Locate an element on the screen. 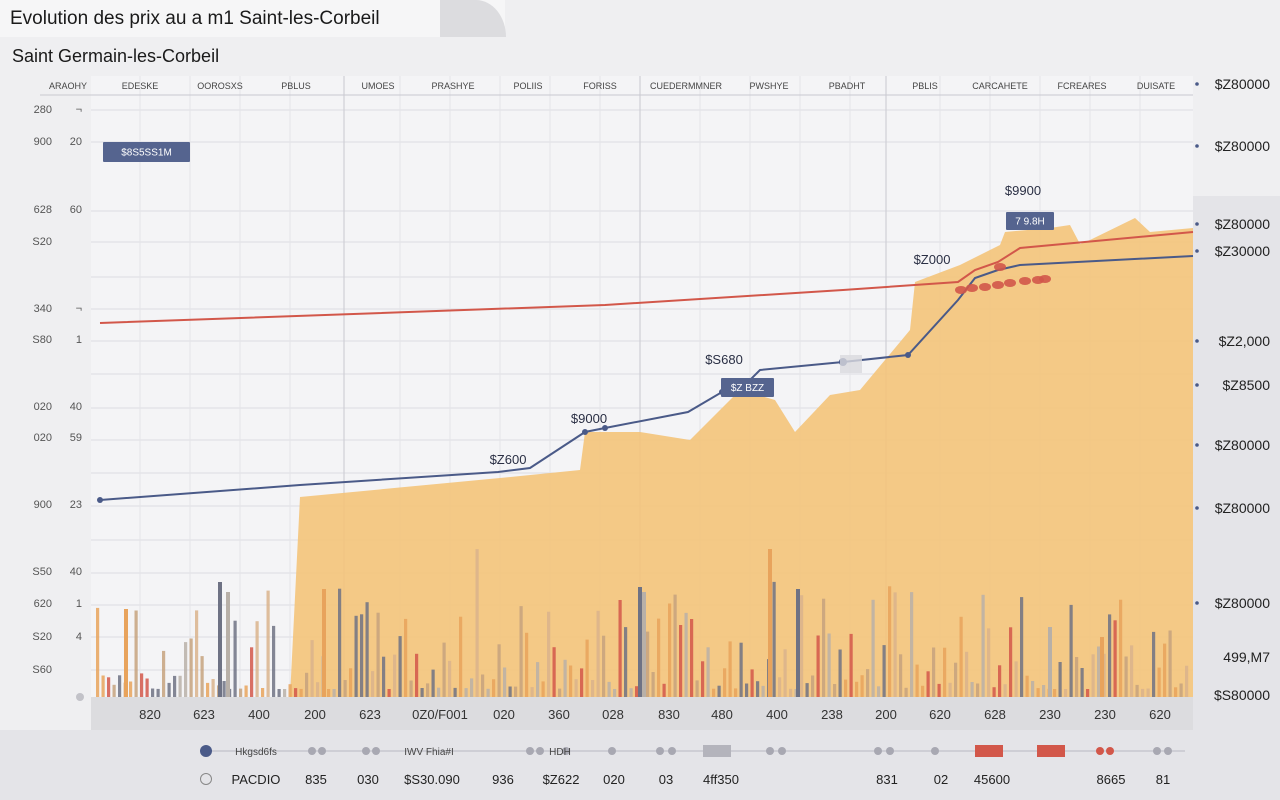  axis-origin-dot is located at coordinates (80, 697).